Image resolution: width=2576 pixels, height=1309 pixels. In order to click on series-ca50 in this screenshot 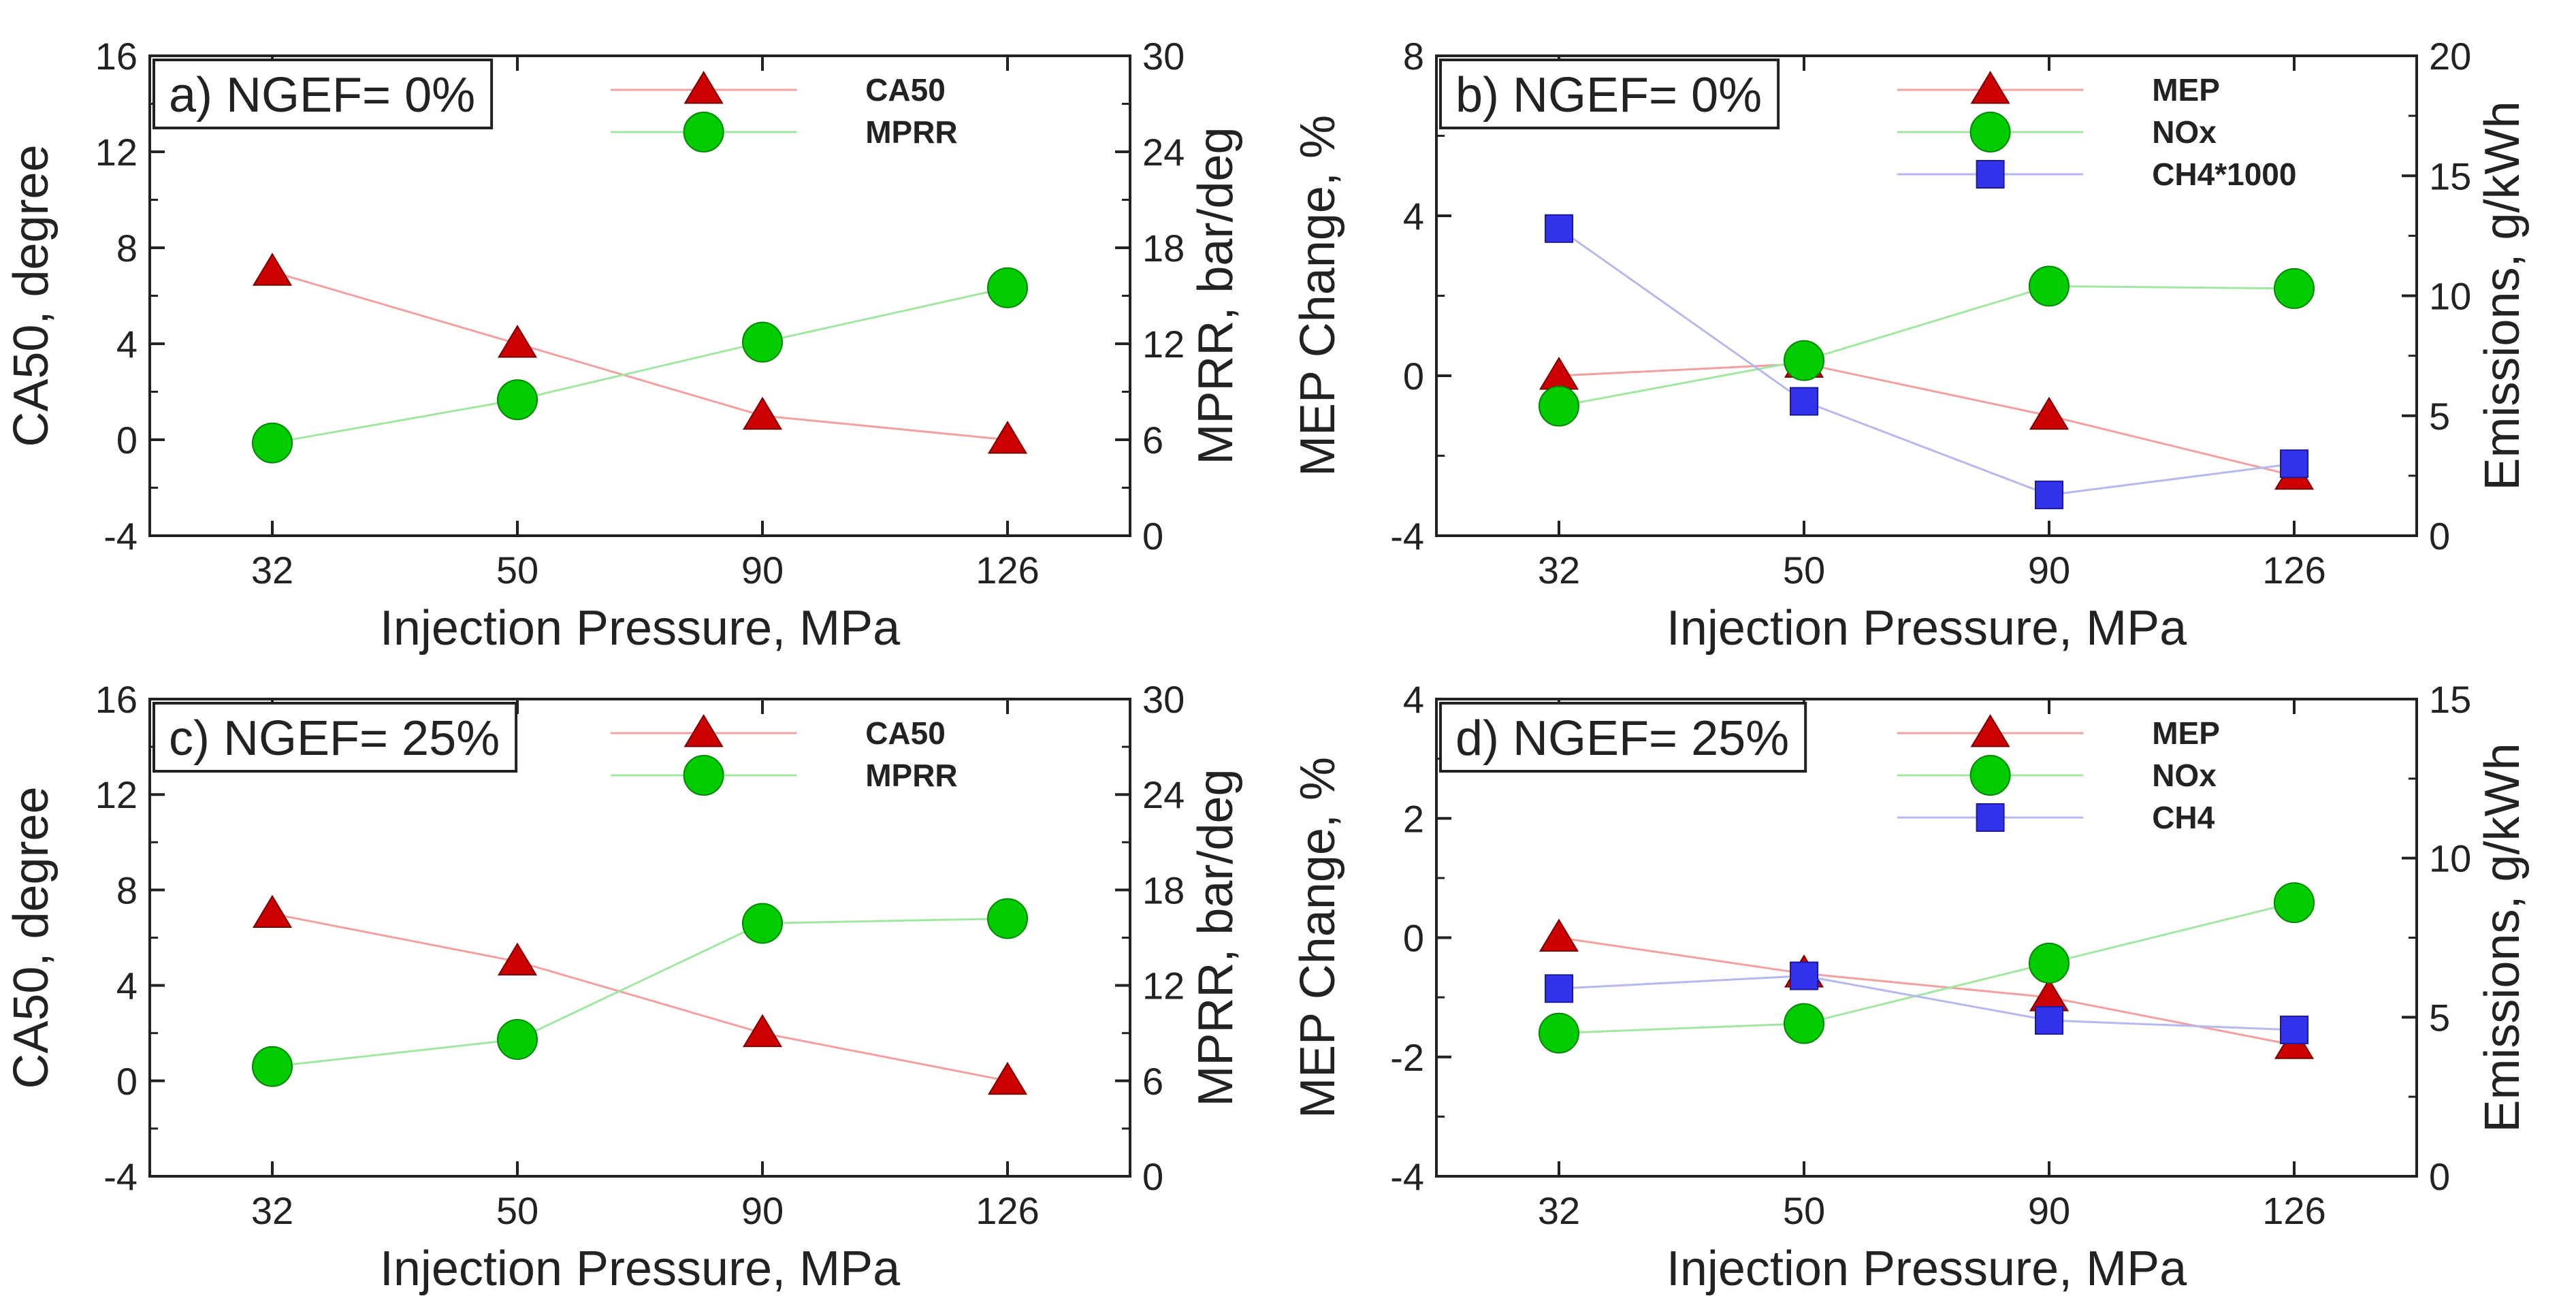, I will do `click(640, 353)`.